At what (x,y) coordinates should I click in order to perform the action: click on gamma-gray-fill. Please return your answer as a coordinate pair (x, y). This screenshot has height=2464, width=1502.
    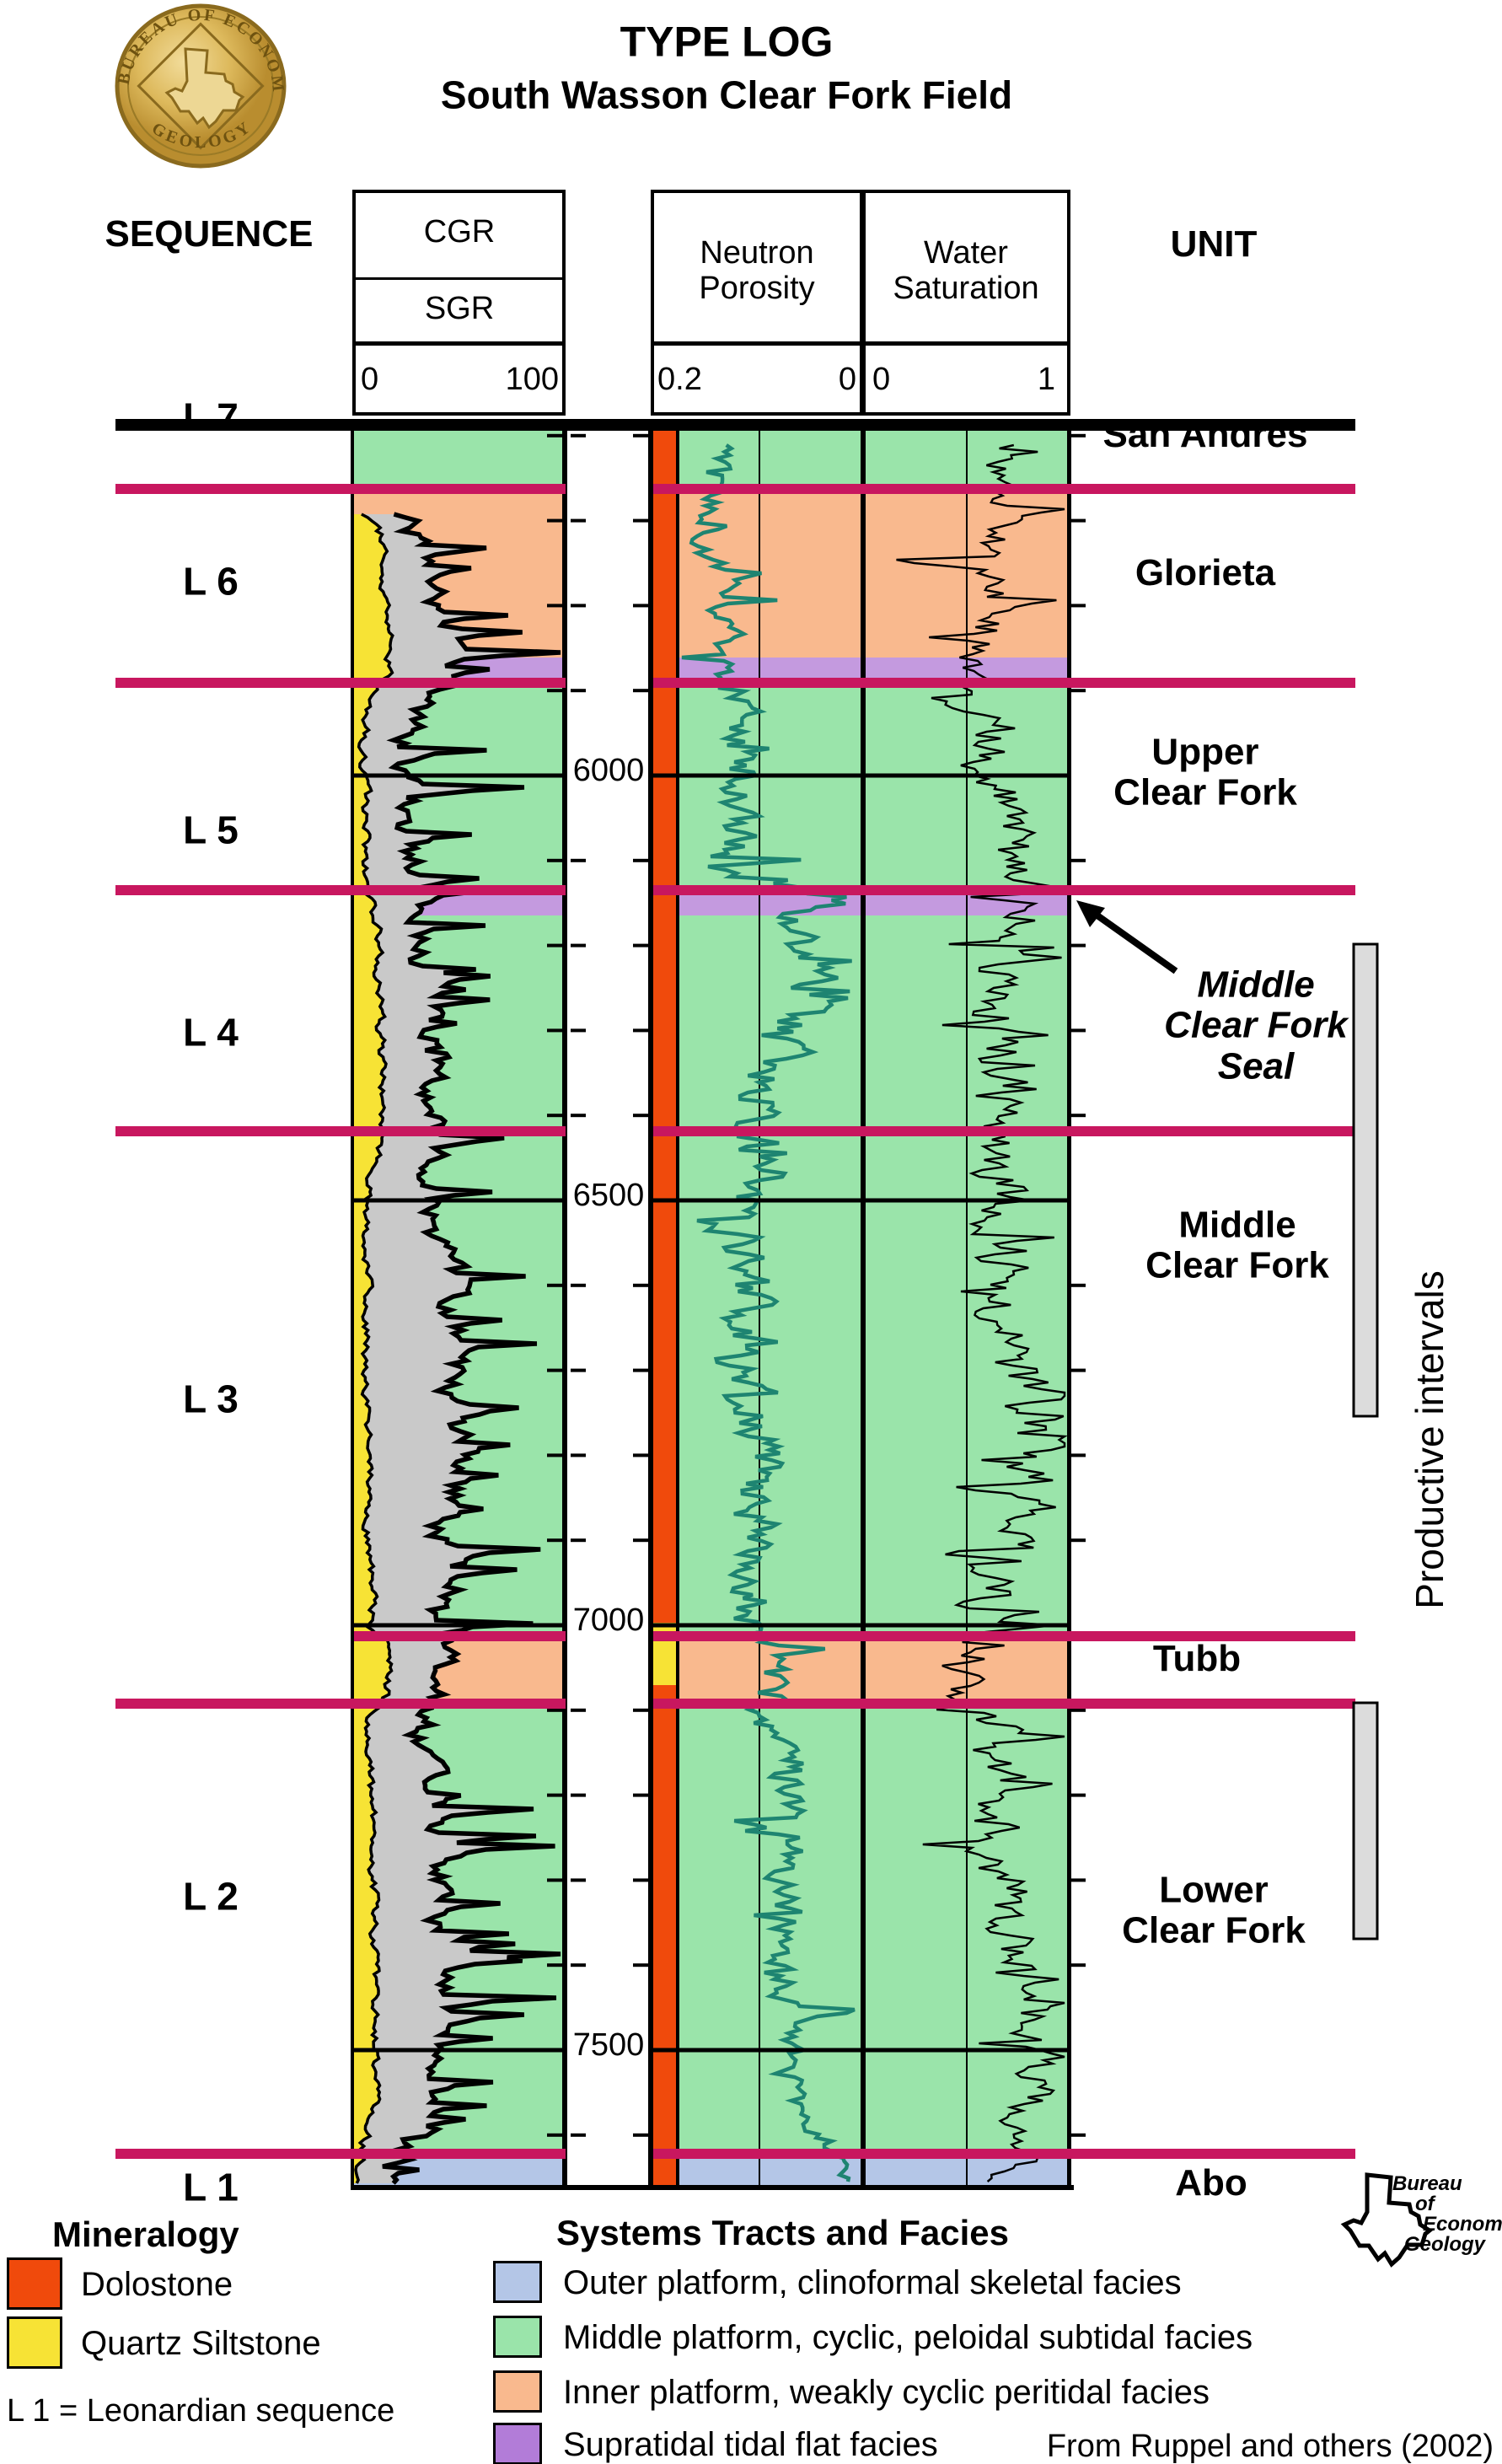
    Looking at the image, I should click on (459, 1348).